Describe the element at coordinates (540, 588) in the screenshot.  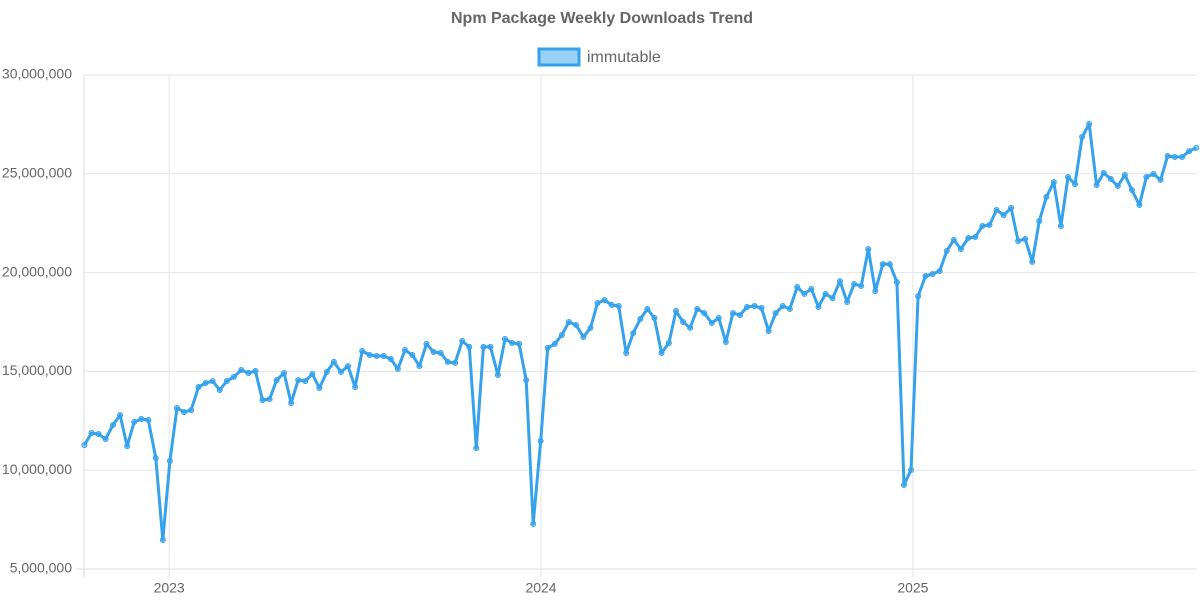
I see `x-tick-label: 2024` at that location.